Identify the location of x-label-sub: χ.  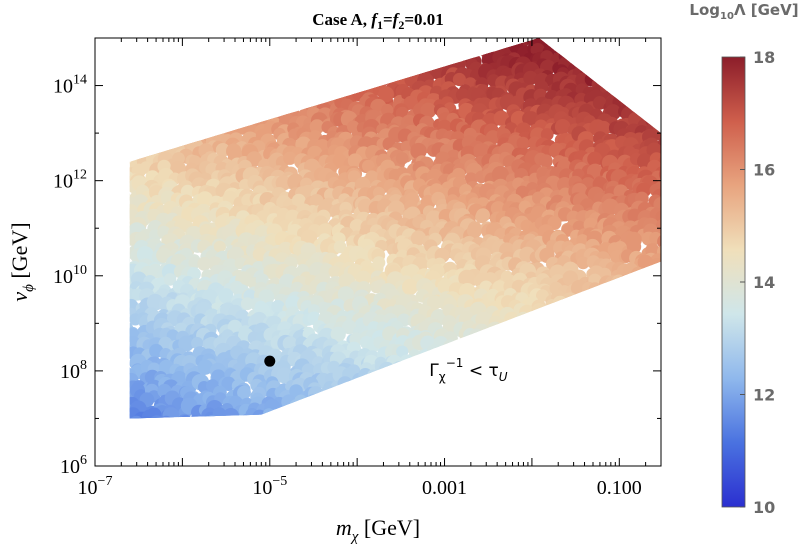
(354, 537).